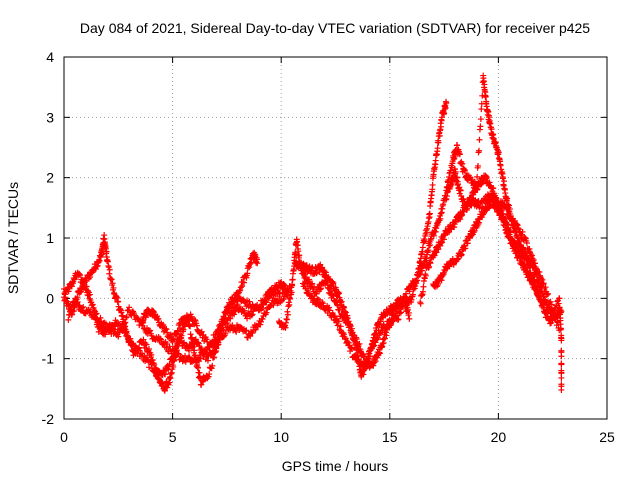 The image size is (640, 480). Describe the element at coordinates (13, 238) in the screenshot. I see `y-axis-label: SDTVAR / TECUs` at that location.